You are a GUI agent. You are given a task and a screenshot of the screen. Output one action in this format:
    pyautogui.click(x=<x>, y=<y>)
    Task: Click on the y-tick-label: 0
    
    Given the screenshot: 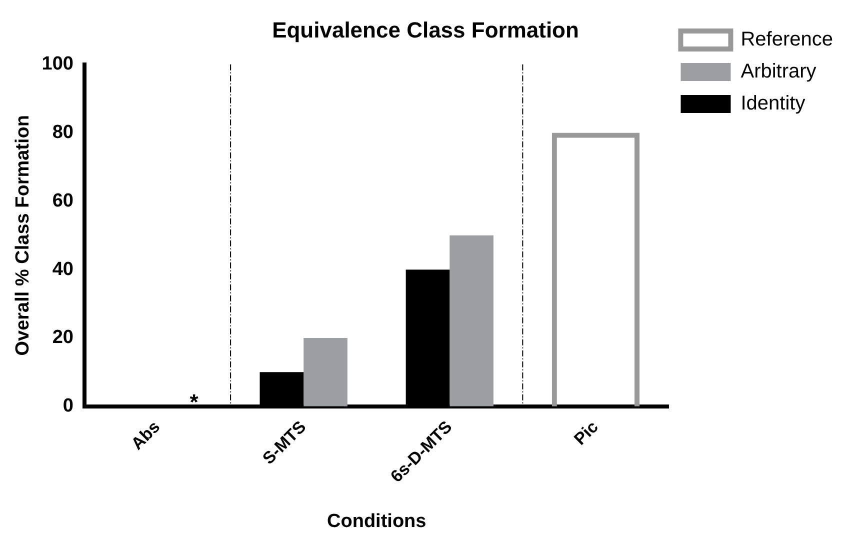 What is the action you would take?
    pyautogui.click(x=68, y=406)
    